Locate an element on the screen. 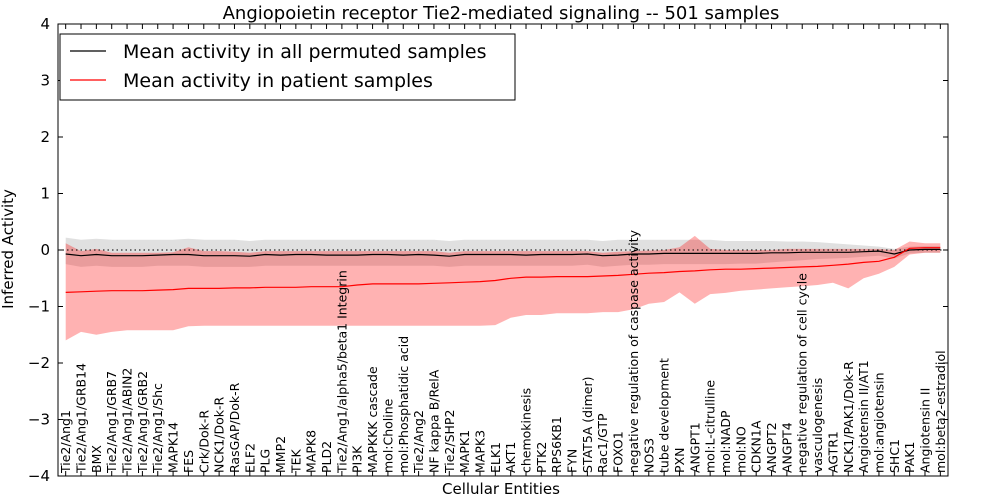  x-tick-label: tube development is located at coordinates (664, 415).